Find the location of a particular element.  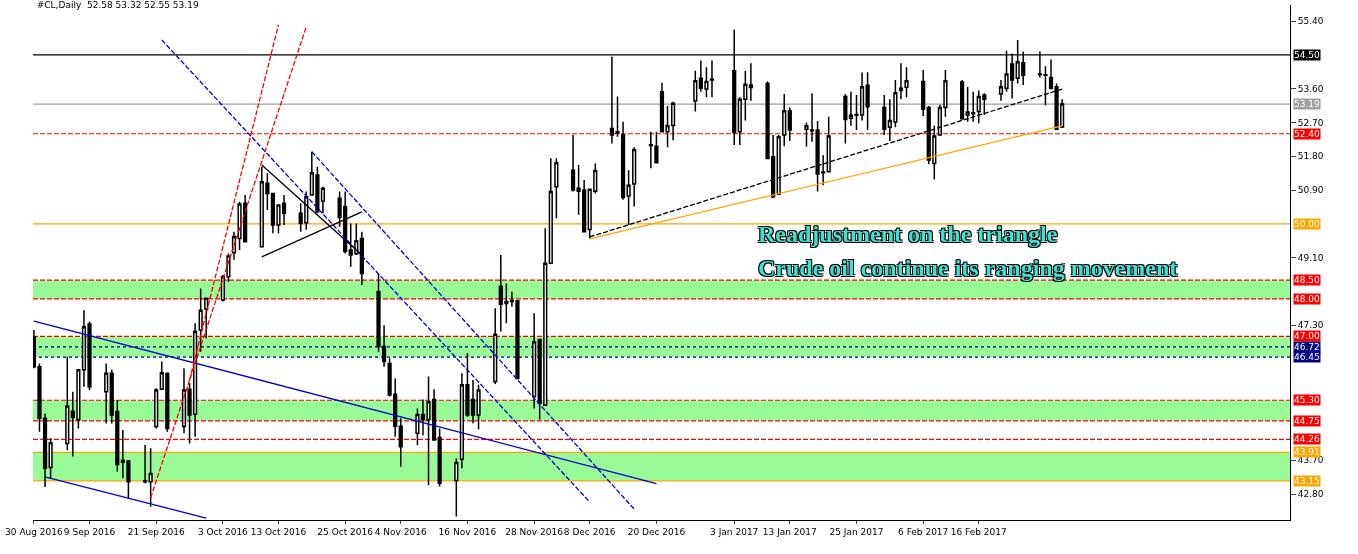

ref-line-label: 46.72 is located at coordinates (1307, 347).